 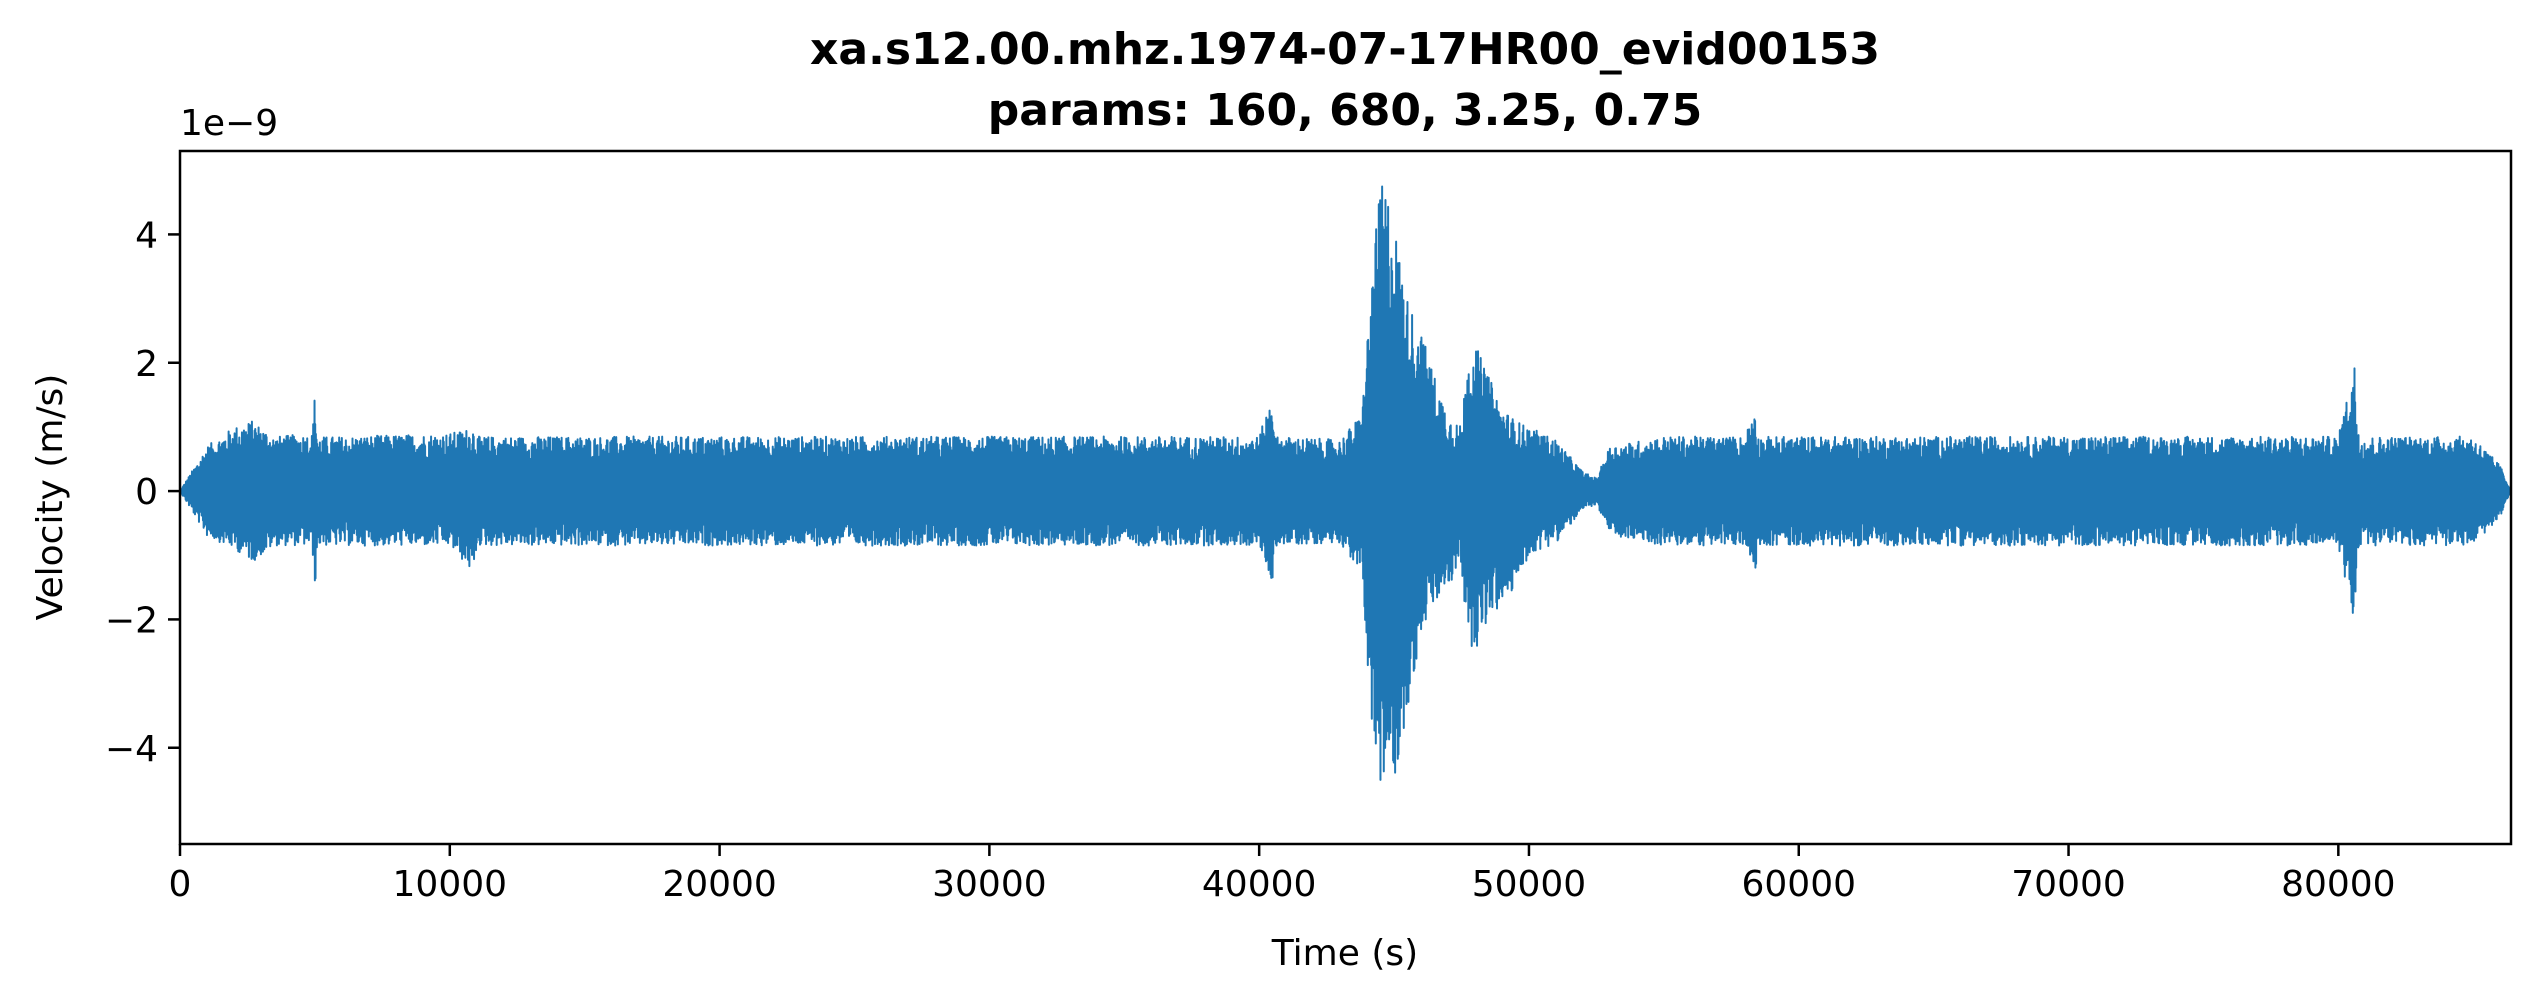 I want to click on x-tick-label: 40000, so click(x=1259, y=884).